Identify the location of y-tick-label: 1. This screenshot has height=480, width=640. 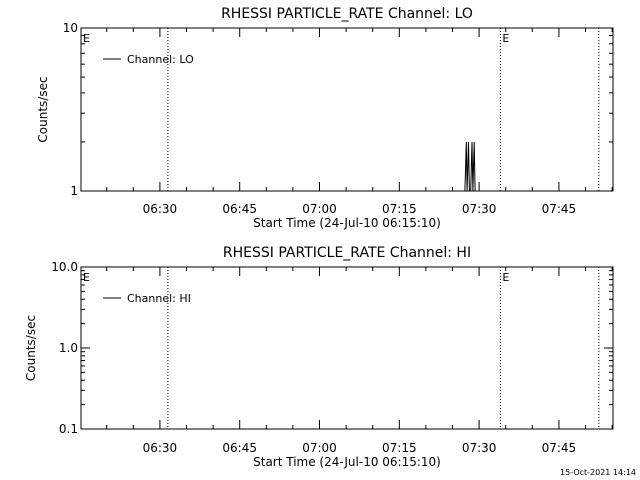
(74, 191).